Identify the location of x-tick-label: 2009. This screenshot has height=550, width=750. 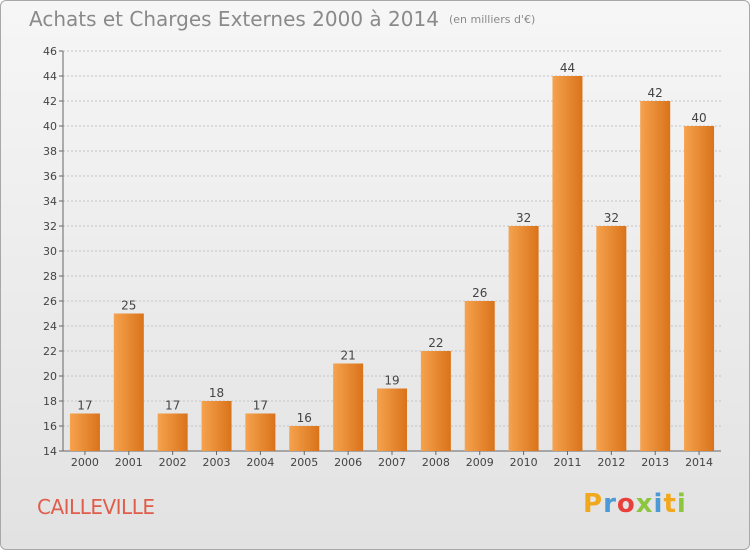
(480, 462).